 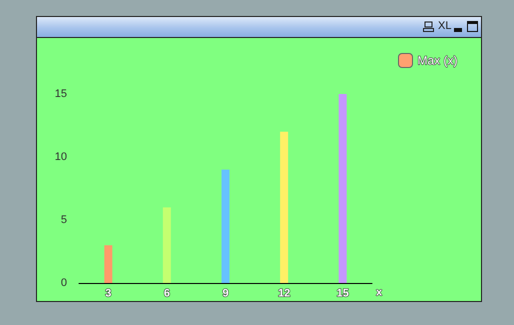 I want to click on x-axis-title: x, so click(x=379, y=292).